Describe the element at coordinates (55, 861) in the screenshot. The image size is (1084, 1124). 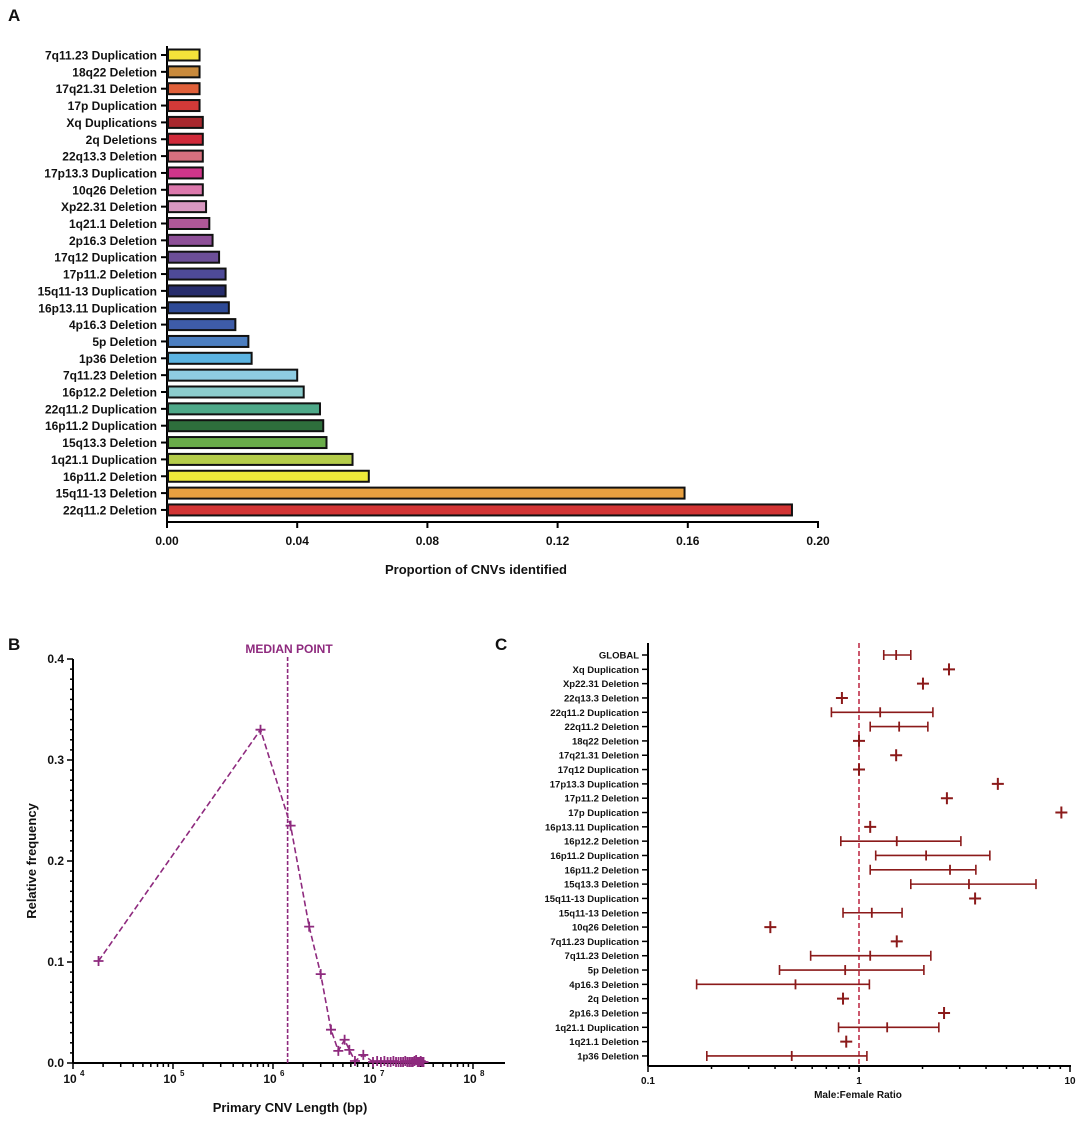
I see `y-tick-label: 0.2` at that location.